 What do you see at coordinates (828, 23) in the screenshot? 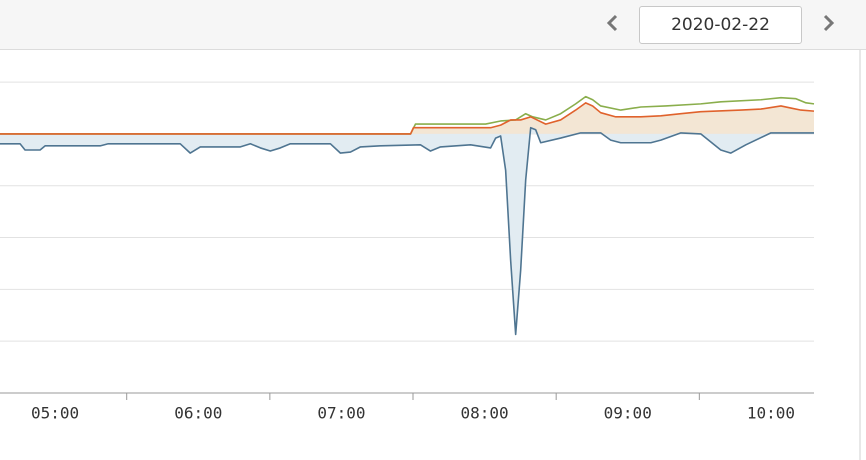
I see `next-button` at bounding box center [828, 23].